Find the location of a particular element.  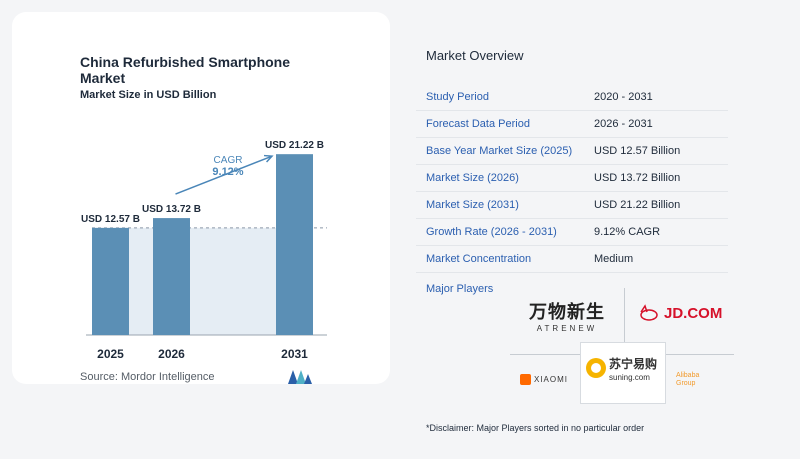

category-label: 2026 is located at coordinates (171, 354).